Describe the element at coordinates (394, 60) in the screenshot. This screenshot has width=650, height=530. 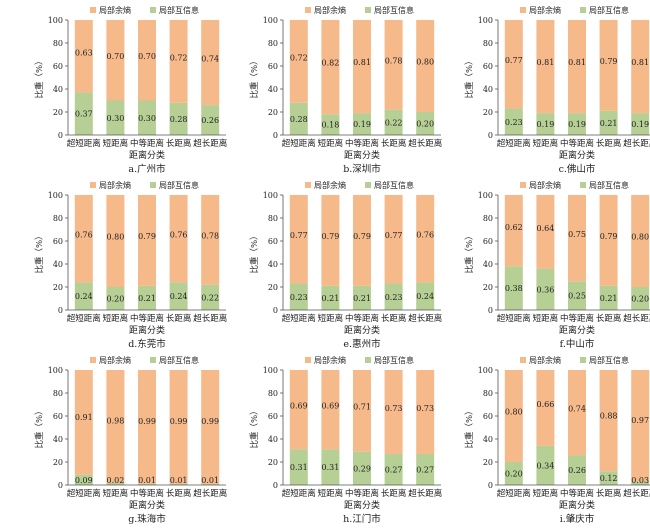
I see `data-label-surplus: 0.78` at that location.